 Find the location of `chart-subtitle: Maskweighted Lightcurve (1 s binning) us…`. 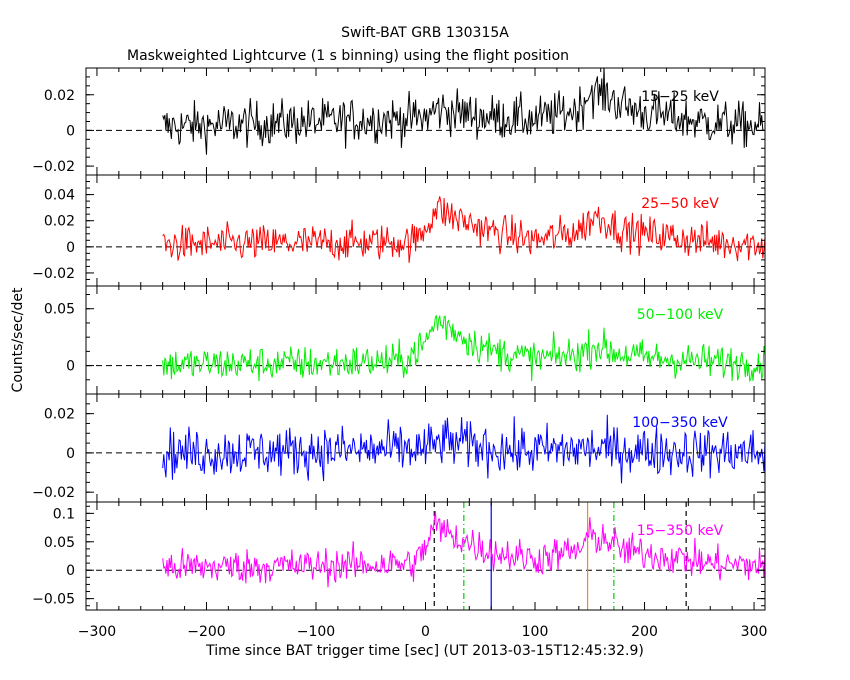

chart-subtitle: Maskweighted Lightcurve (1 s binning) us… is located at coordinates (348, 56).